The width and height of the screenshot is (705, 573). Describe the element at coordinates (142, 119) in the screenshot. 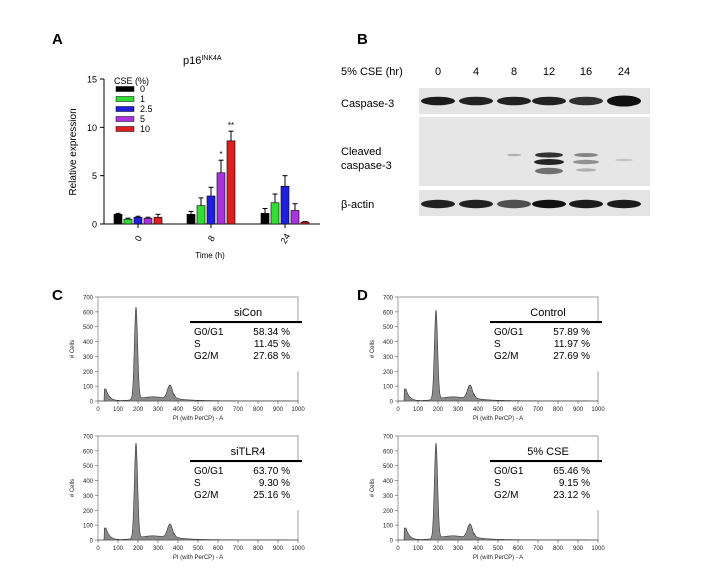

I see `legend-label: 5` at that location.